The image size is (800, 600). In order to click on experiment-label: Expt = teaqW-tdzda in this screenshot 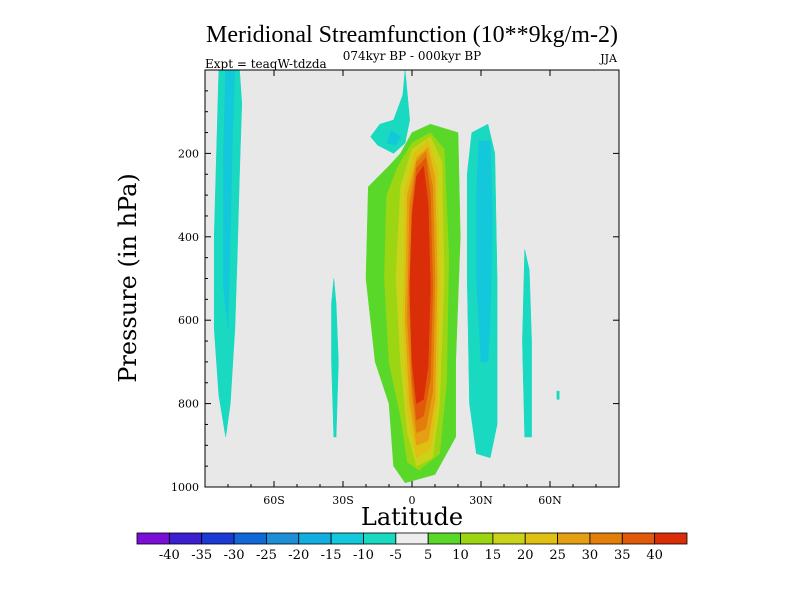, I will do `click(266, 64)`.